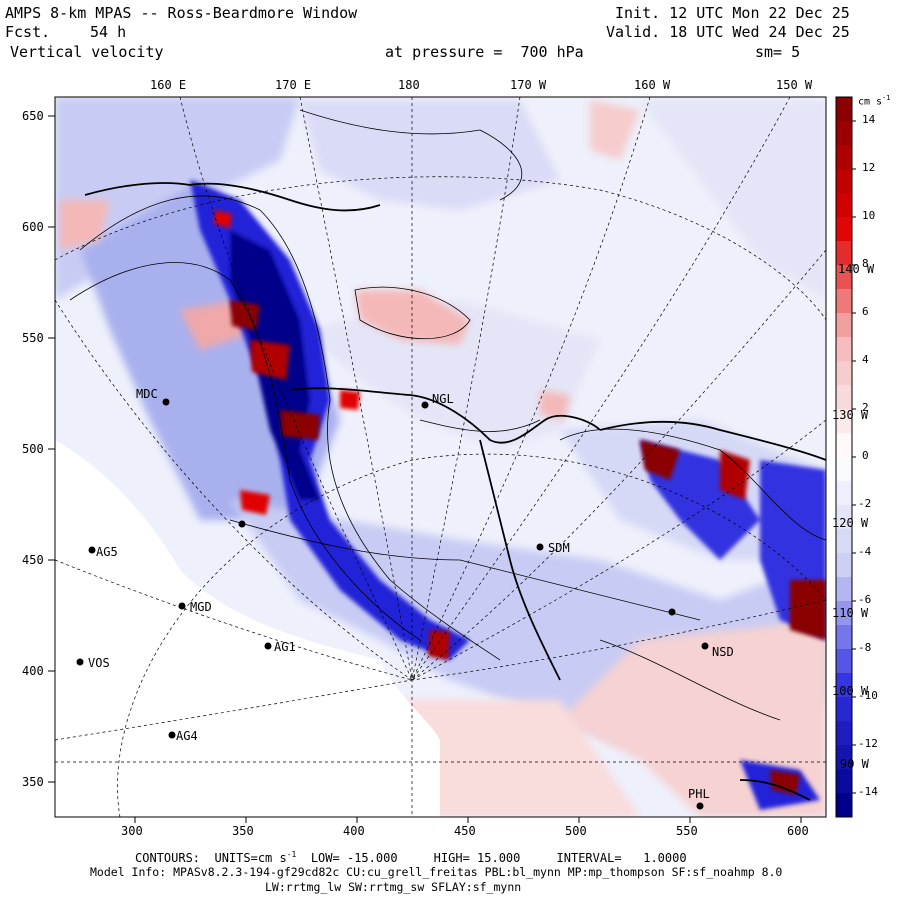  I want to click on colorbar-label: -10, so click(868, 695).